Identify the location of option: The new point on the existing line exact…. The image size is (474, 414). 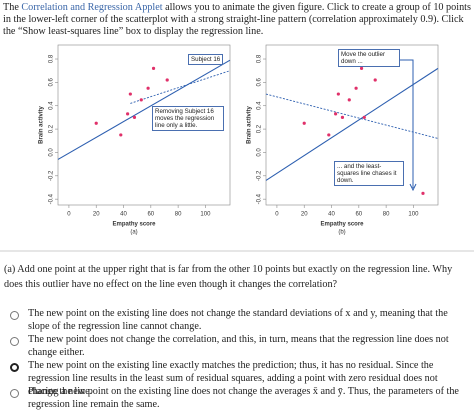
(233, 378).